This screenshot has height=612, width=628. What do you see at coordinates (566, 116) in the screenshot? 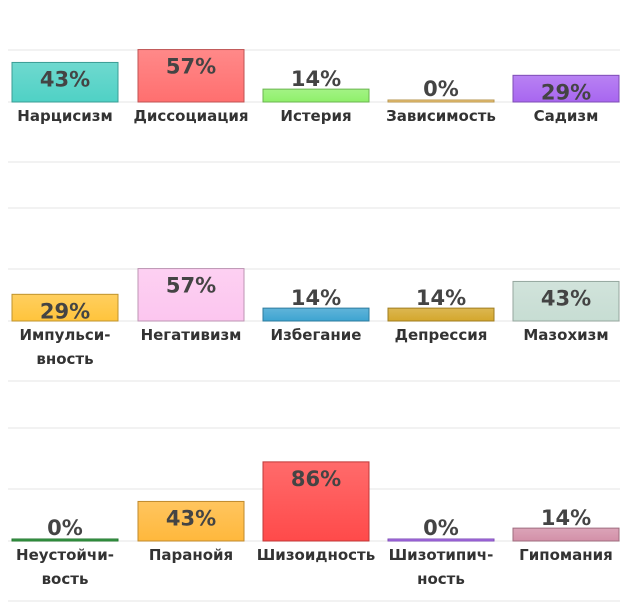
I see `category-label: Садизм` at bounding box center [566, 116].